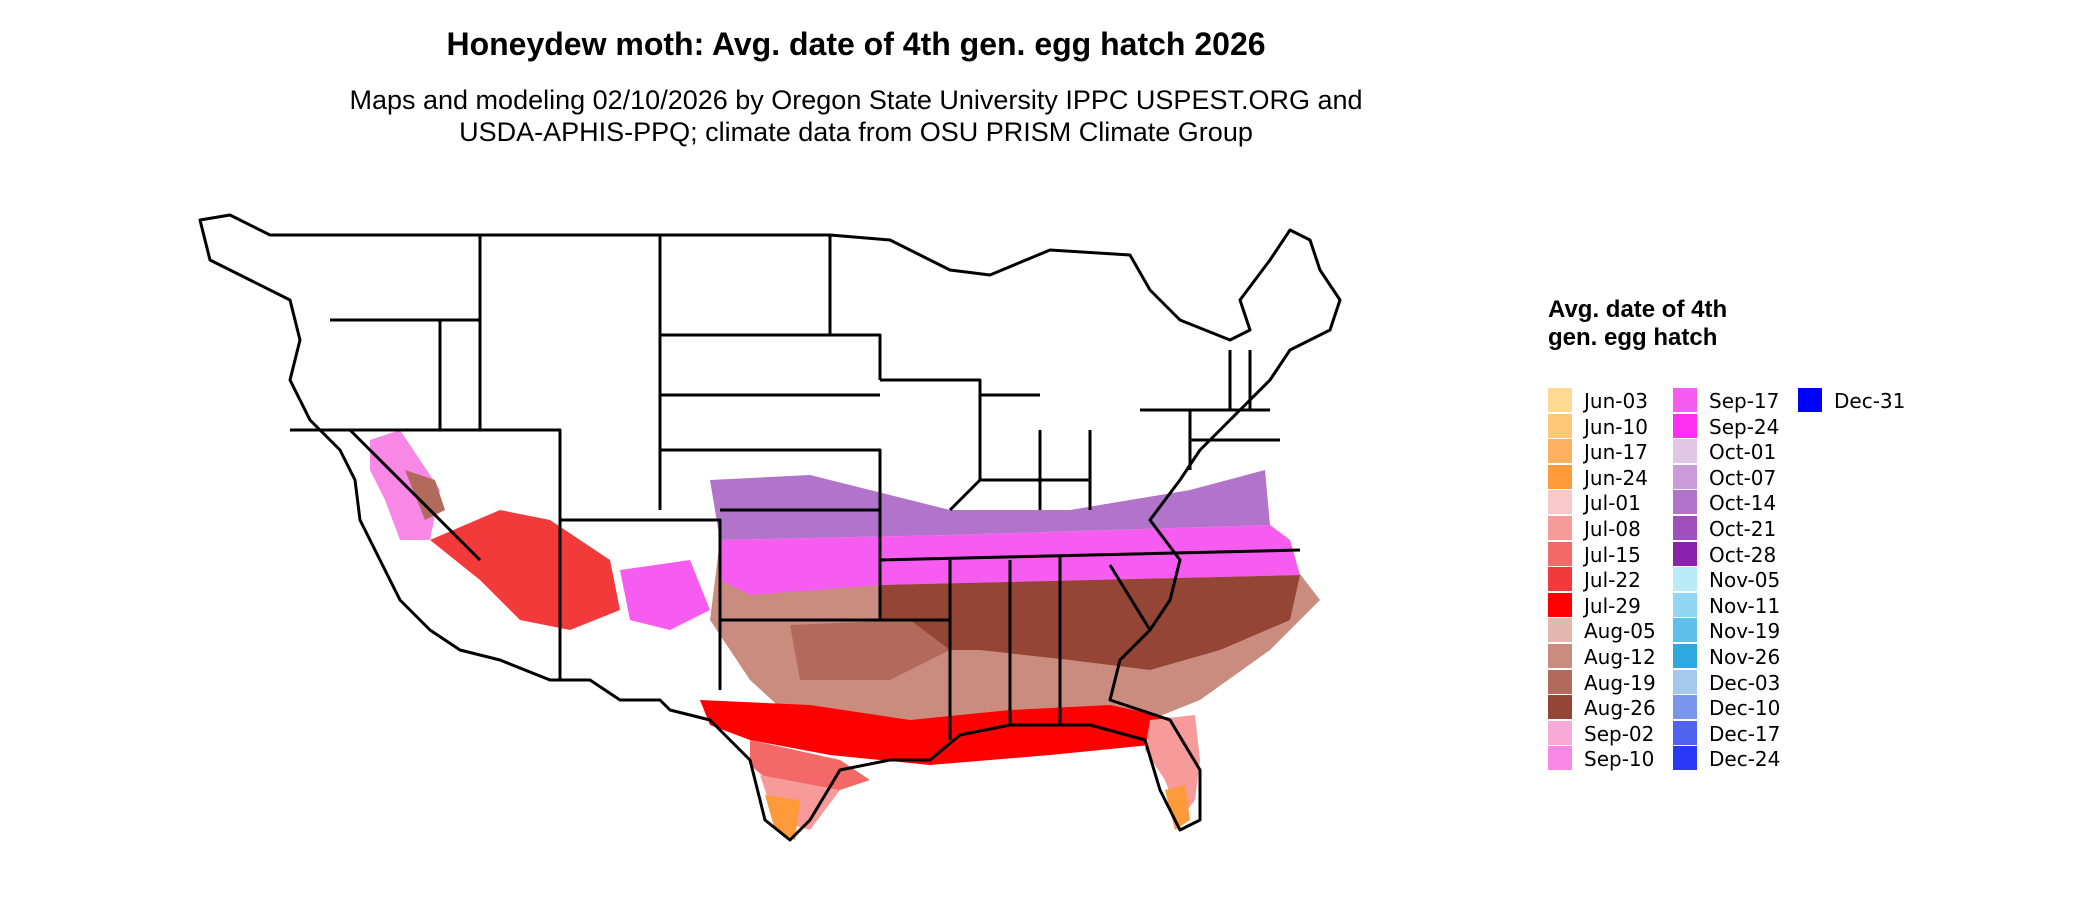  I want to click on legend-item: Nov-11, so click(1738, 605).